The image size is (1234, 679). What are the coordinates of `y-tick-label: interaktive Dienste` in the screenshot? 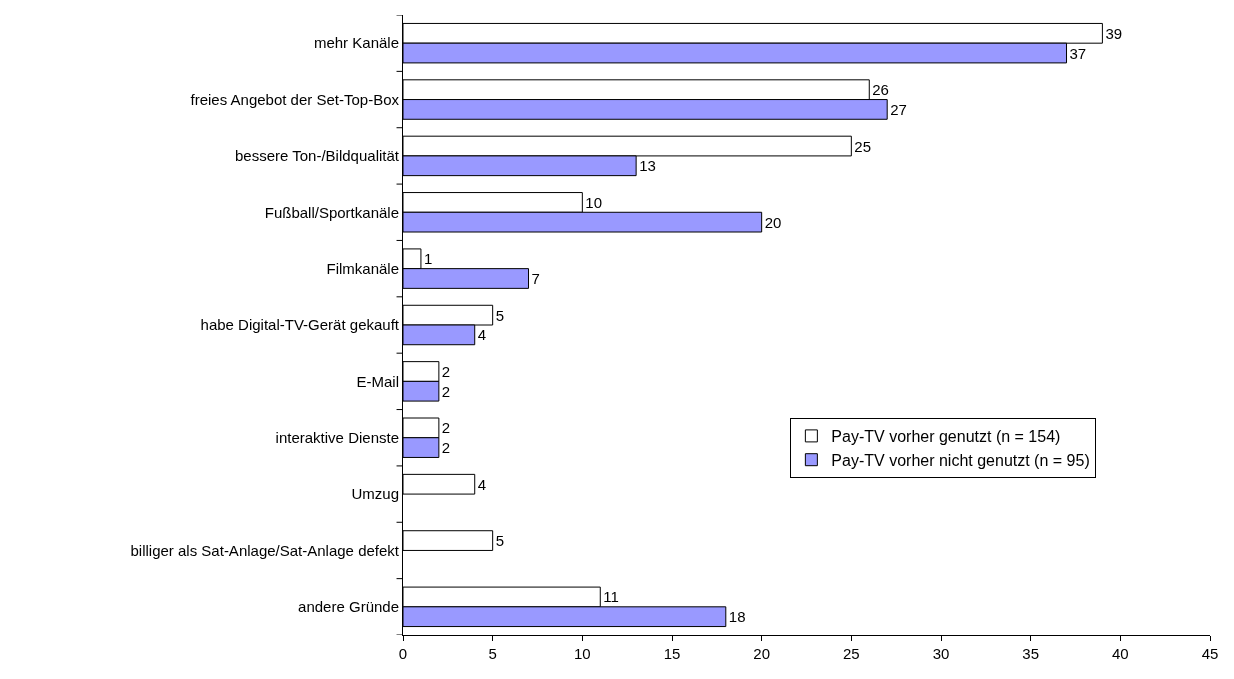 It's located at (337, 437).